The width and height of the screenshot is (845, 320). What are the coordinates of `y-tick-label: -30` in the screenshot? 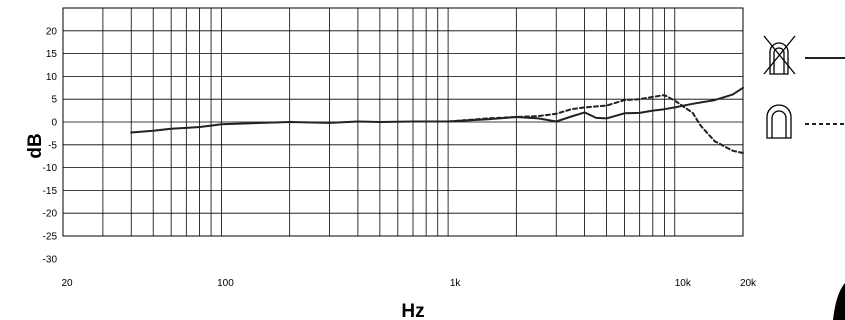 It's located at (50, 259).